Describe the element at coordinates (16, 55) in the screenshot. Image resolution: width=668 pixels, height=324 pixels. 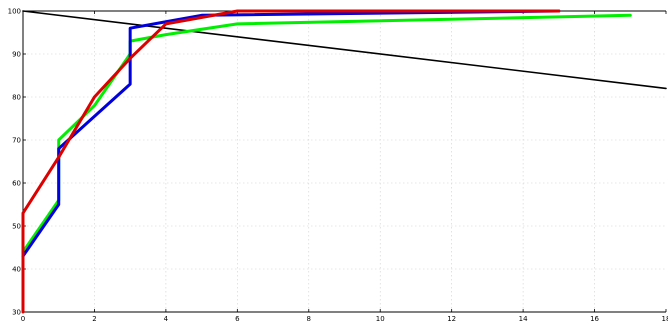
I see `y-tick-label: 90` at that location.